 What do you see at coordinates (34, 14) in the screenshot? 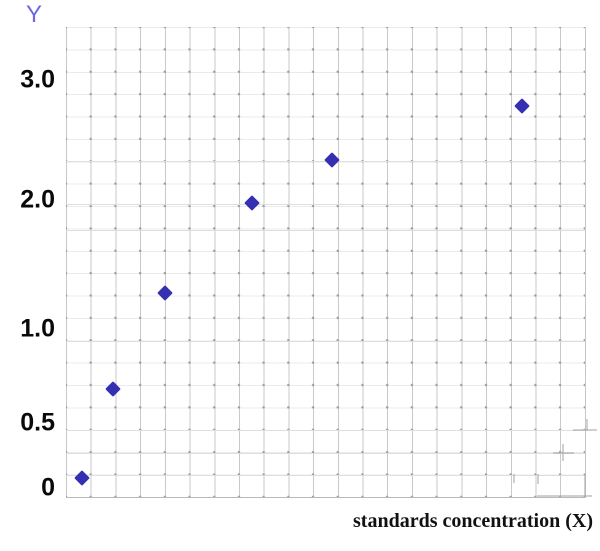
I see `y-axis-title: Y` at bounding box center [34, 14].